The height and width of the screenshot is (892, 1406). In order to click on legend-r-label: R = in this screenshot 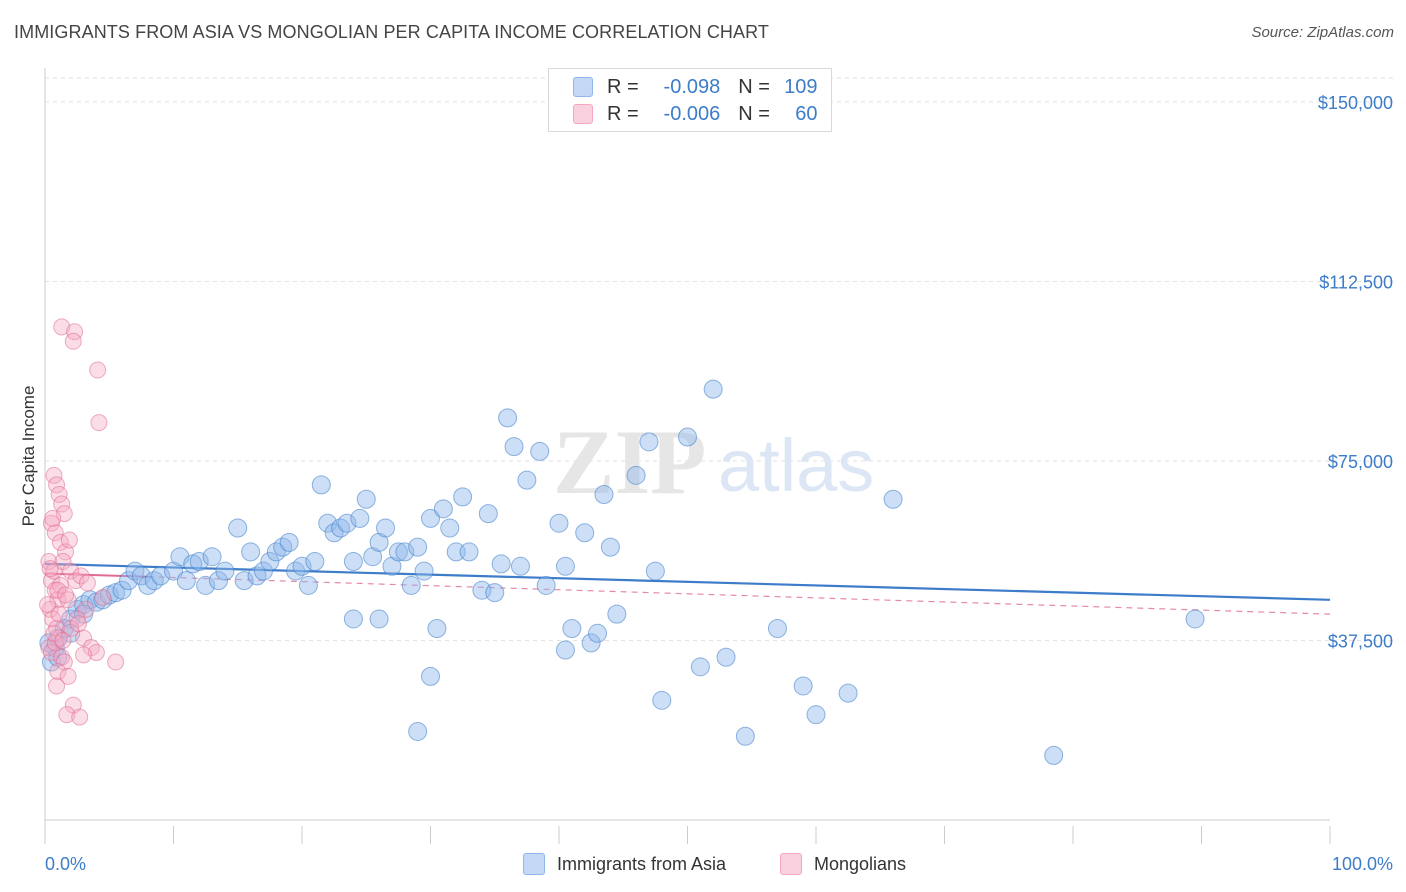, I will do `click(623, 113)`.